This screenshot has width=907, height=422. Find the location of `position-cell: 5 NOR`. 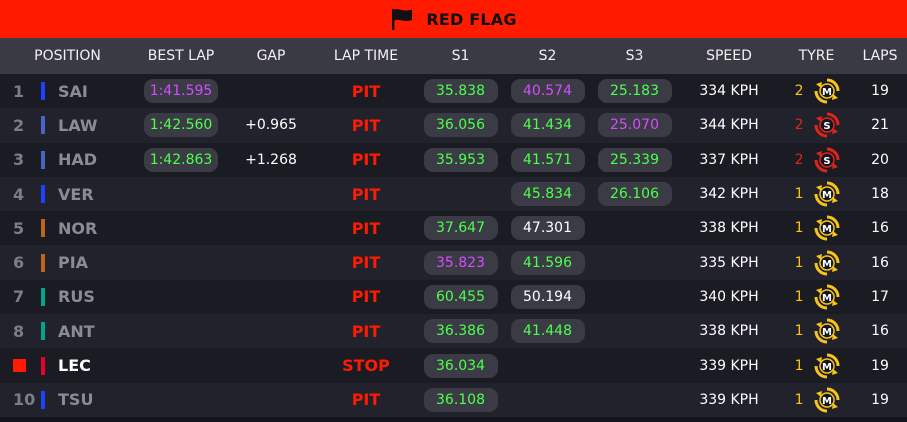

position-cell: 5 NOR is located at coordinates (67, 228).